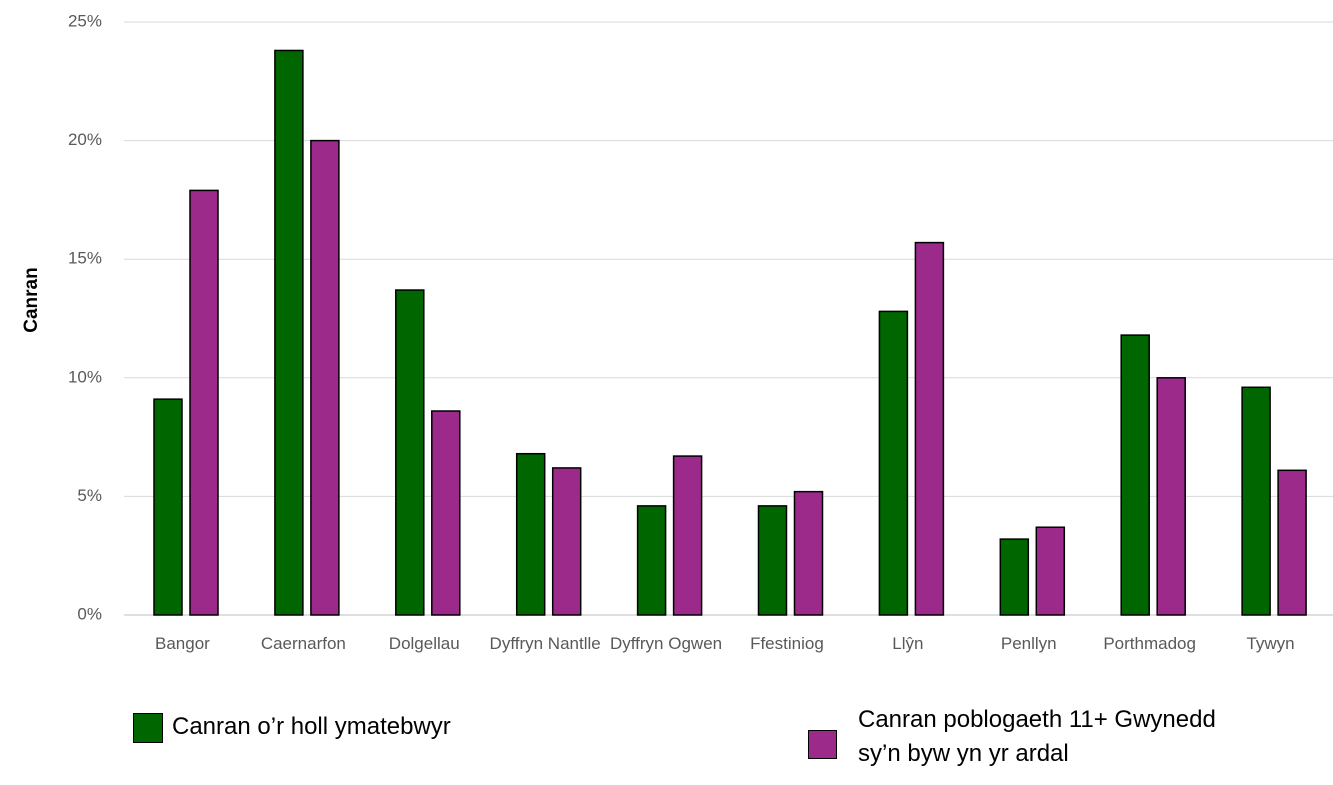 This screenshot has width=1333, height=785. Describe the element at coordinates (89, 613) in the screenshot. I see `y-tick-label: 0%` at that location.